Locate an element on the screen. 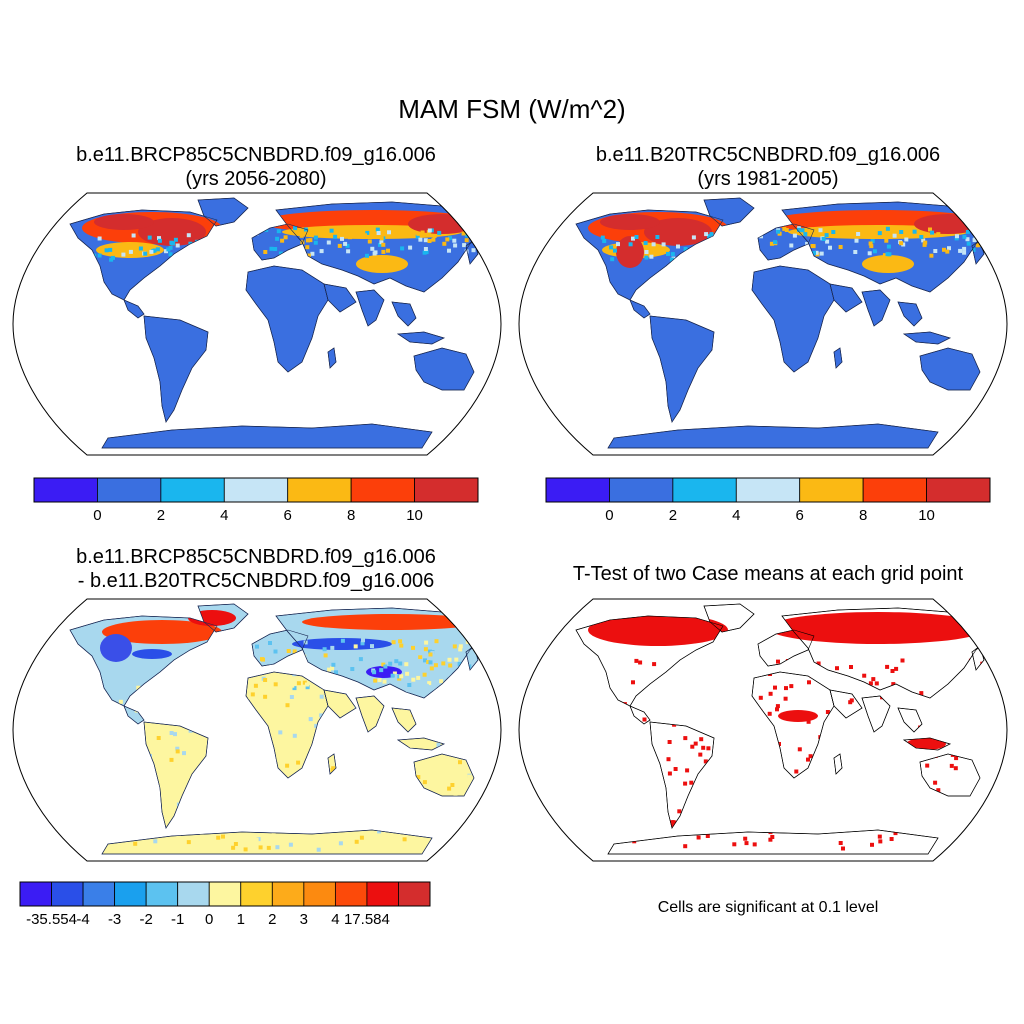  colorbar-difference-label: -4 is located at coordinates (82, 919).